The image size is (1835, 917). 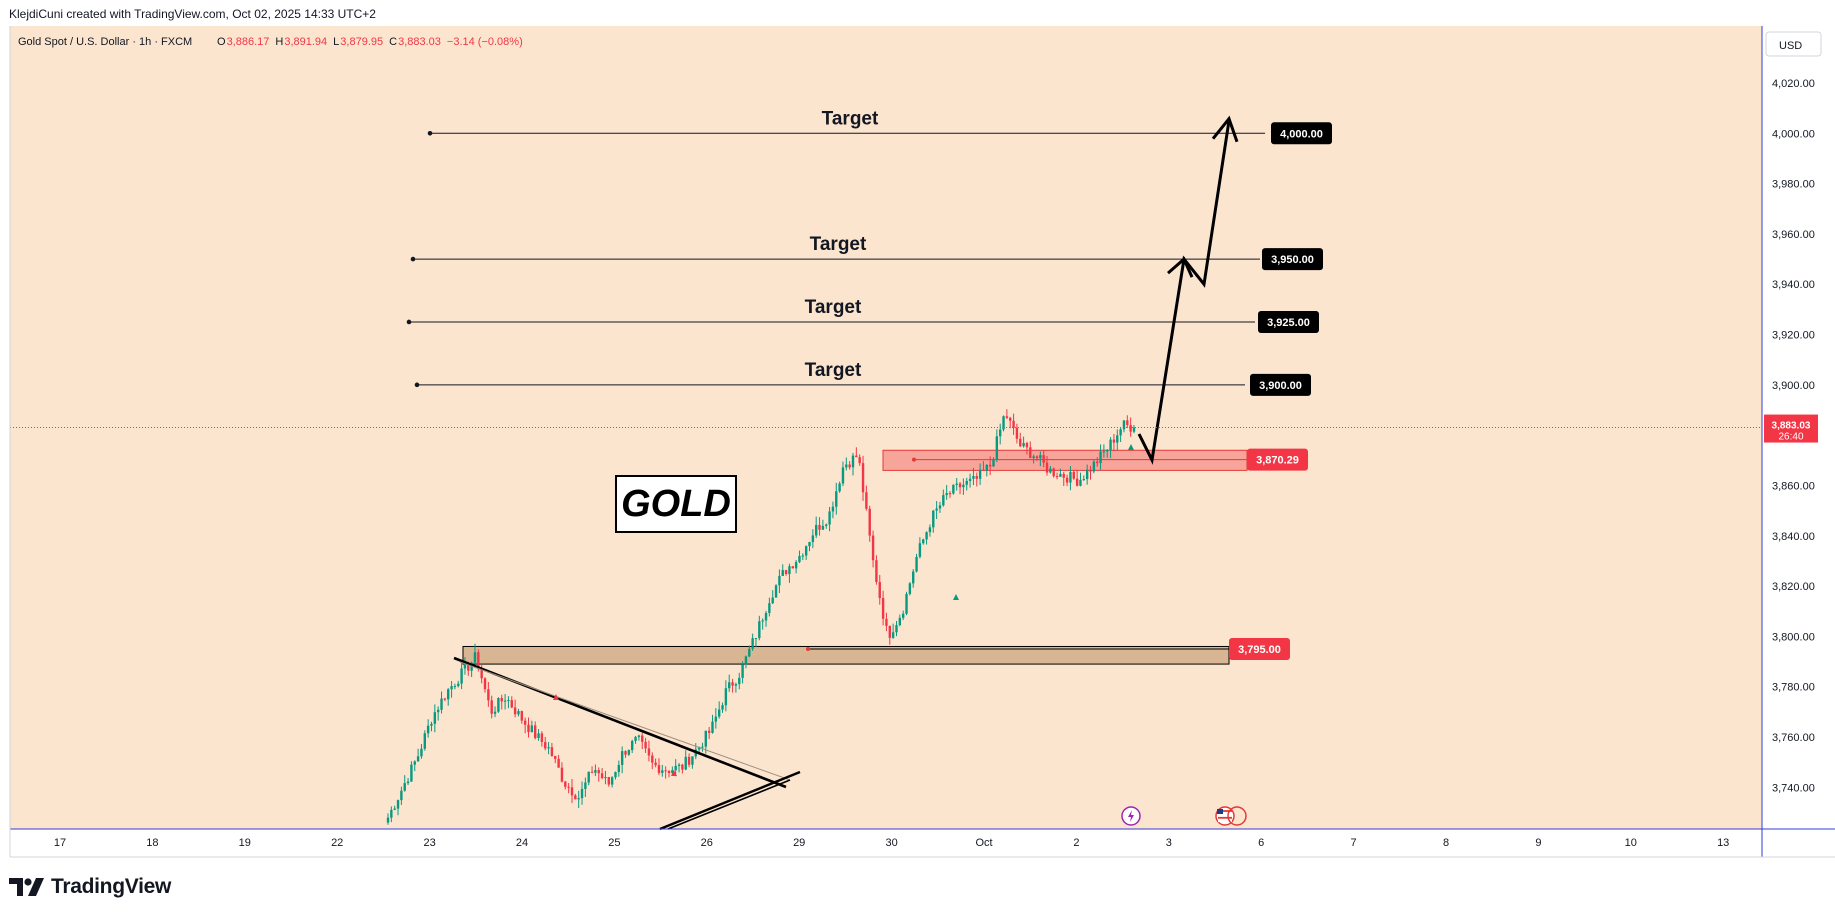 I want to click on zone-price-tag-text: 3,870.29, so click(x=1277, y=461).